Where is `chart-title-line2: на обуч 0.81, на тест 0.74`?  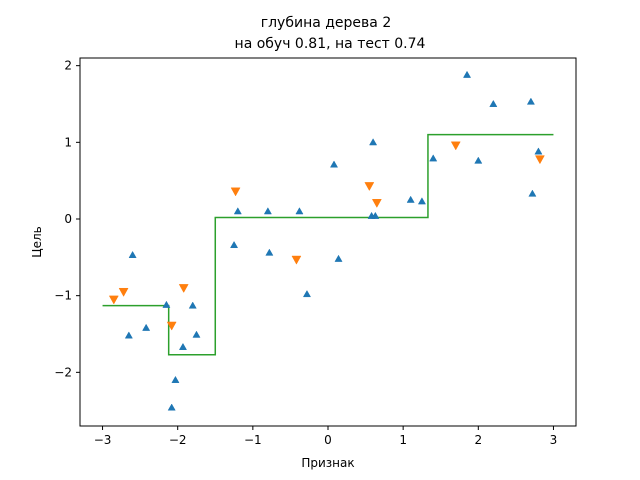 chart-title-line2: на обуч 0.81, на тест 0.74 is located at coordinates (330, 44).